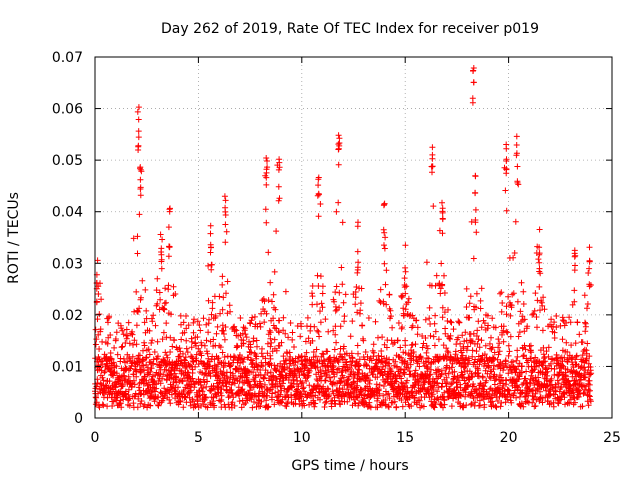 Image resolution: width=640 pixels, height=480 pixels. I want to click on x-axis-label: GPS time / hours, so click(349, 466).